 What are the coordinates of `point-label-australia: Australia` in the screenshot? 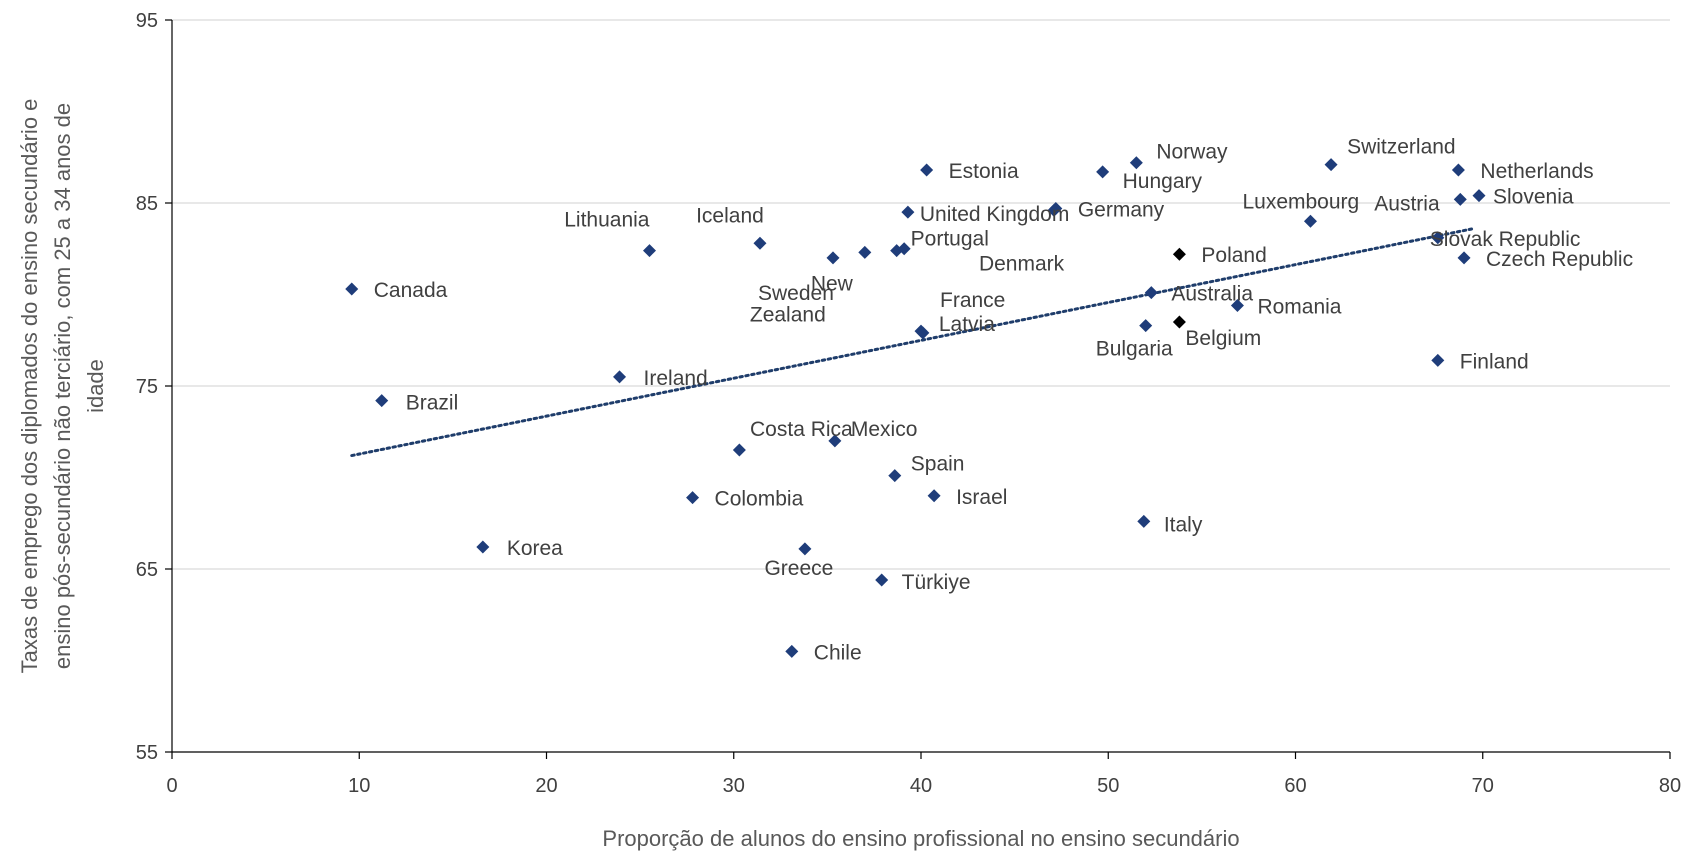 It's located at (1212, 294).